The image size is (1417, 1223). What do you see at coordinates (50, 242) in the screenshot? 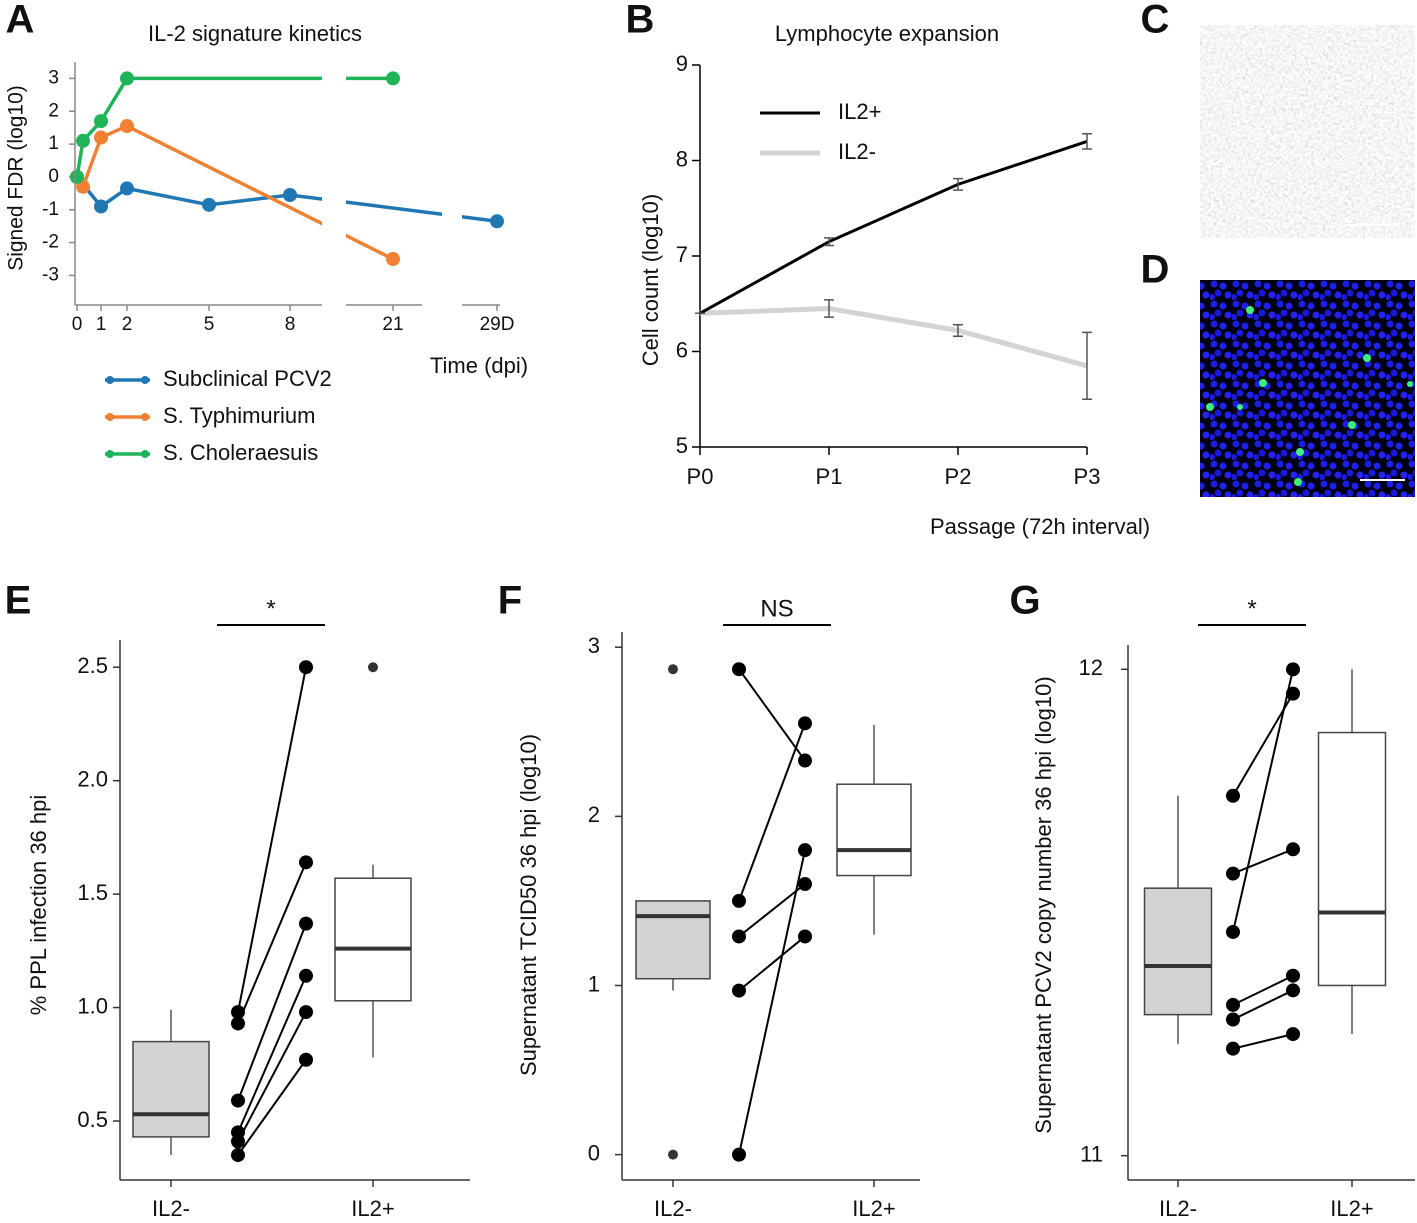
I see `y-tick-label: -2` at bounding box center [50, 242].